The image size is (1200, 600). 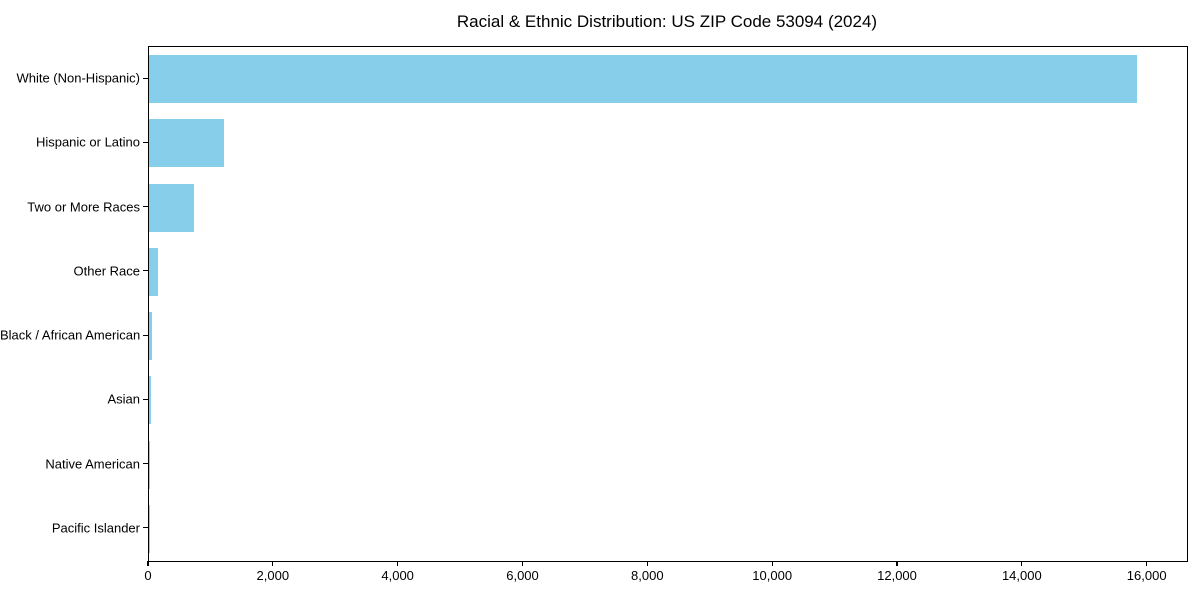 What do you see at coordinates (123, 399) in the screenshot?
I see `y-axis-category-label: Asian` at bounding box center [123, 399].